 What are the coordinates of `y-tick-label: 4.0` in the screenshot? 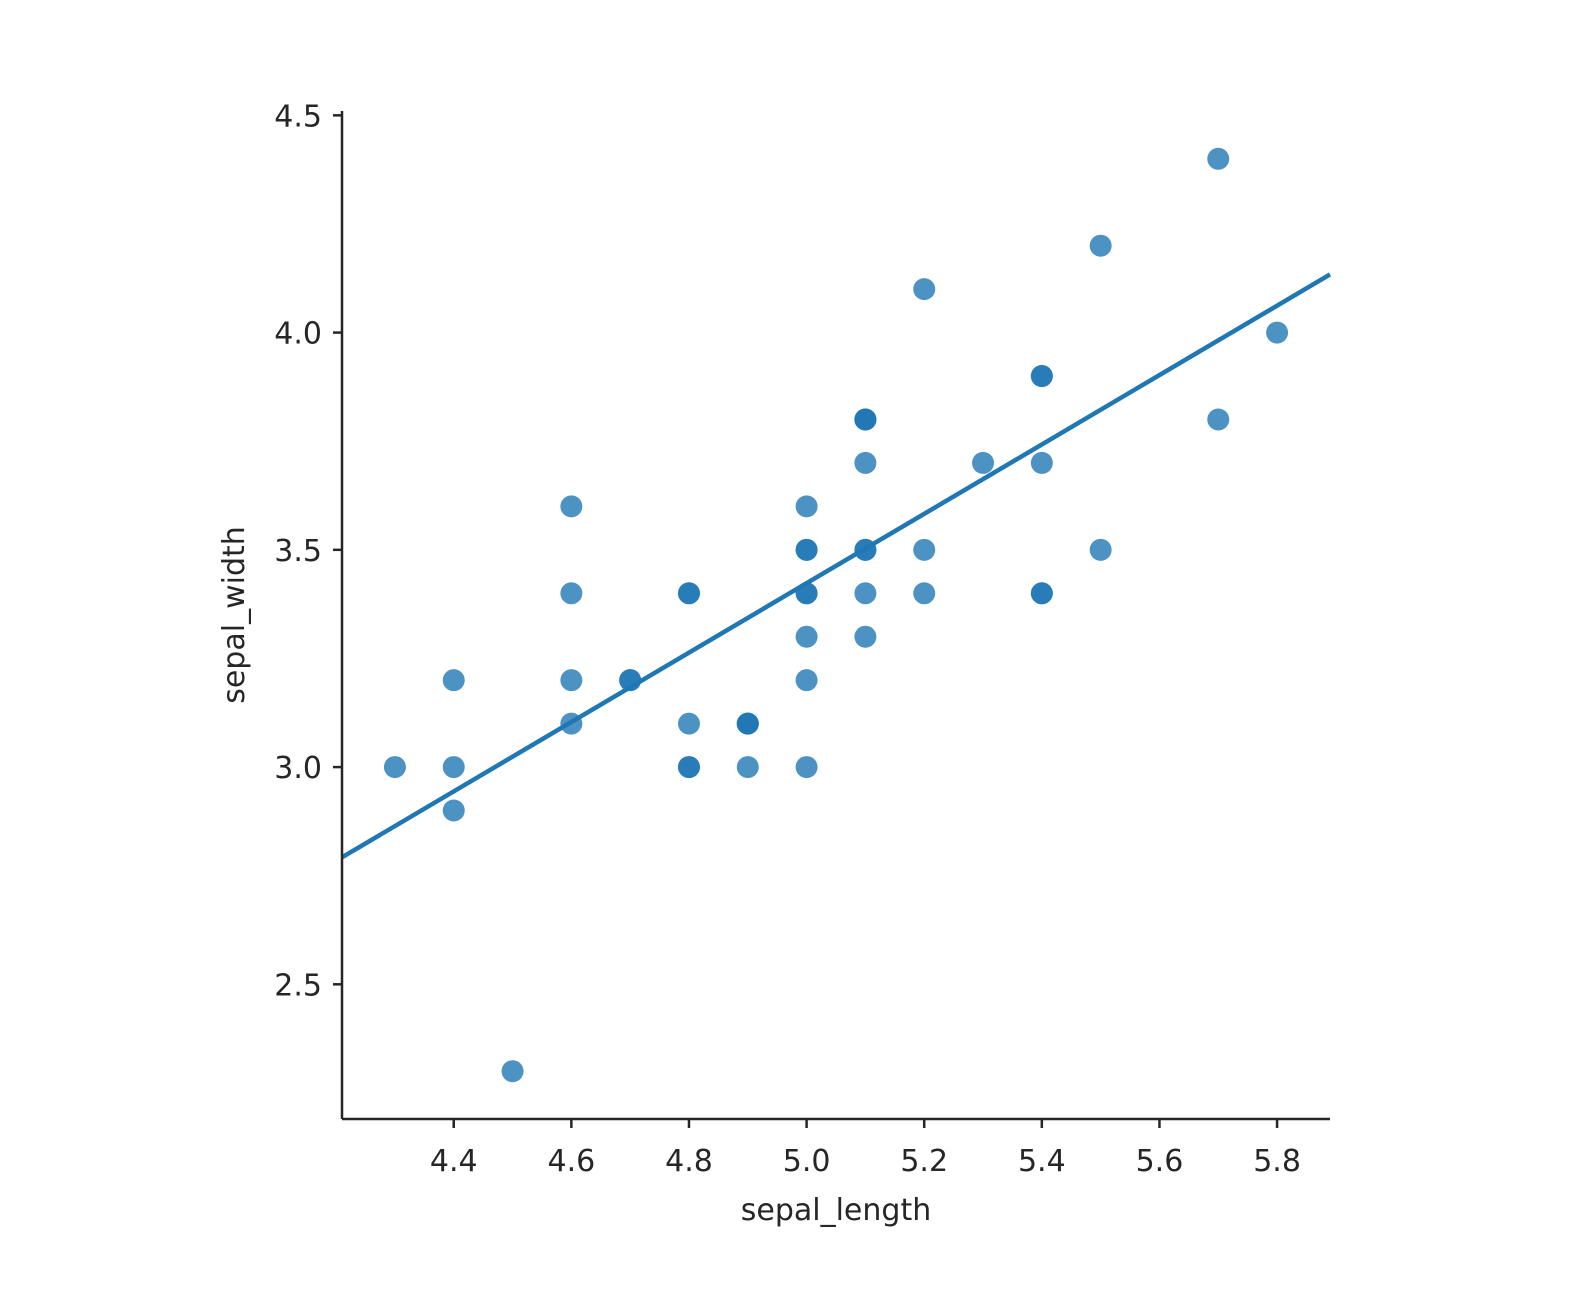 It's located at (298, 334).